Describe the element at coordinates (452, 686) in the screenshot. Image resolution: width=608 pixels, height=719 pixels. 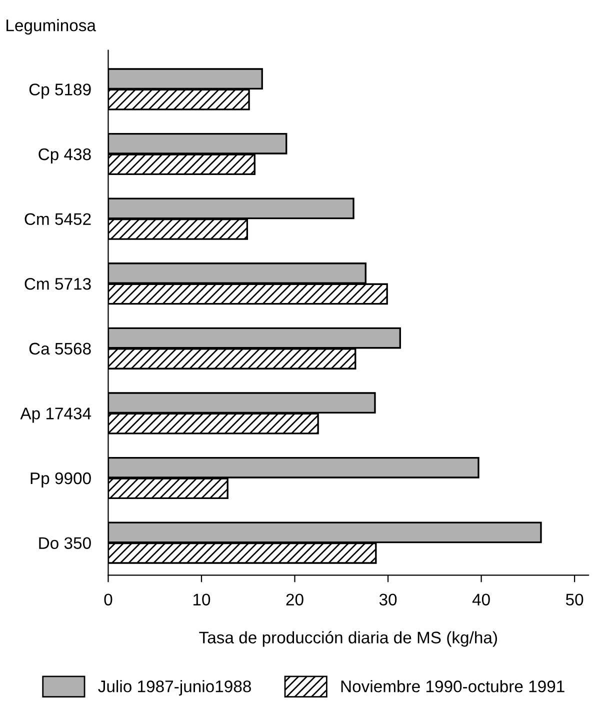
I see `legend-label: Noviembre 1990-octubre 1991` at that location.